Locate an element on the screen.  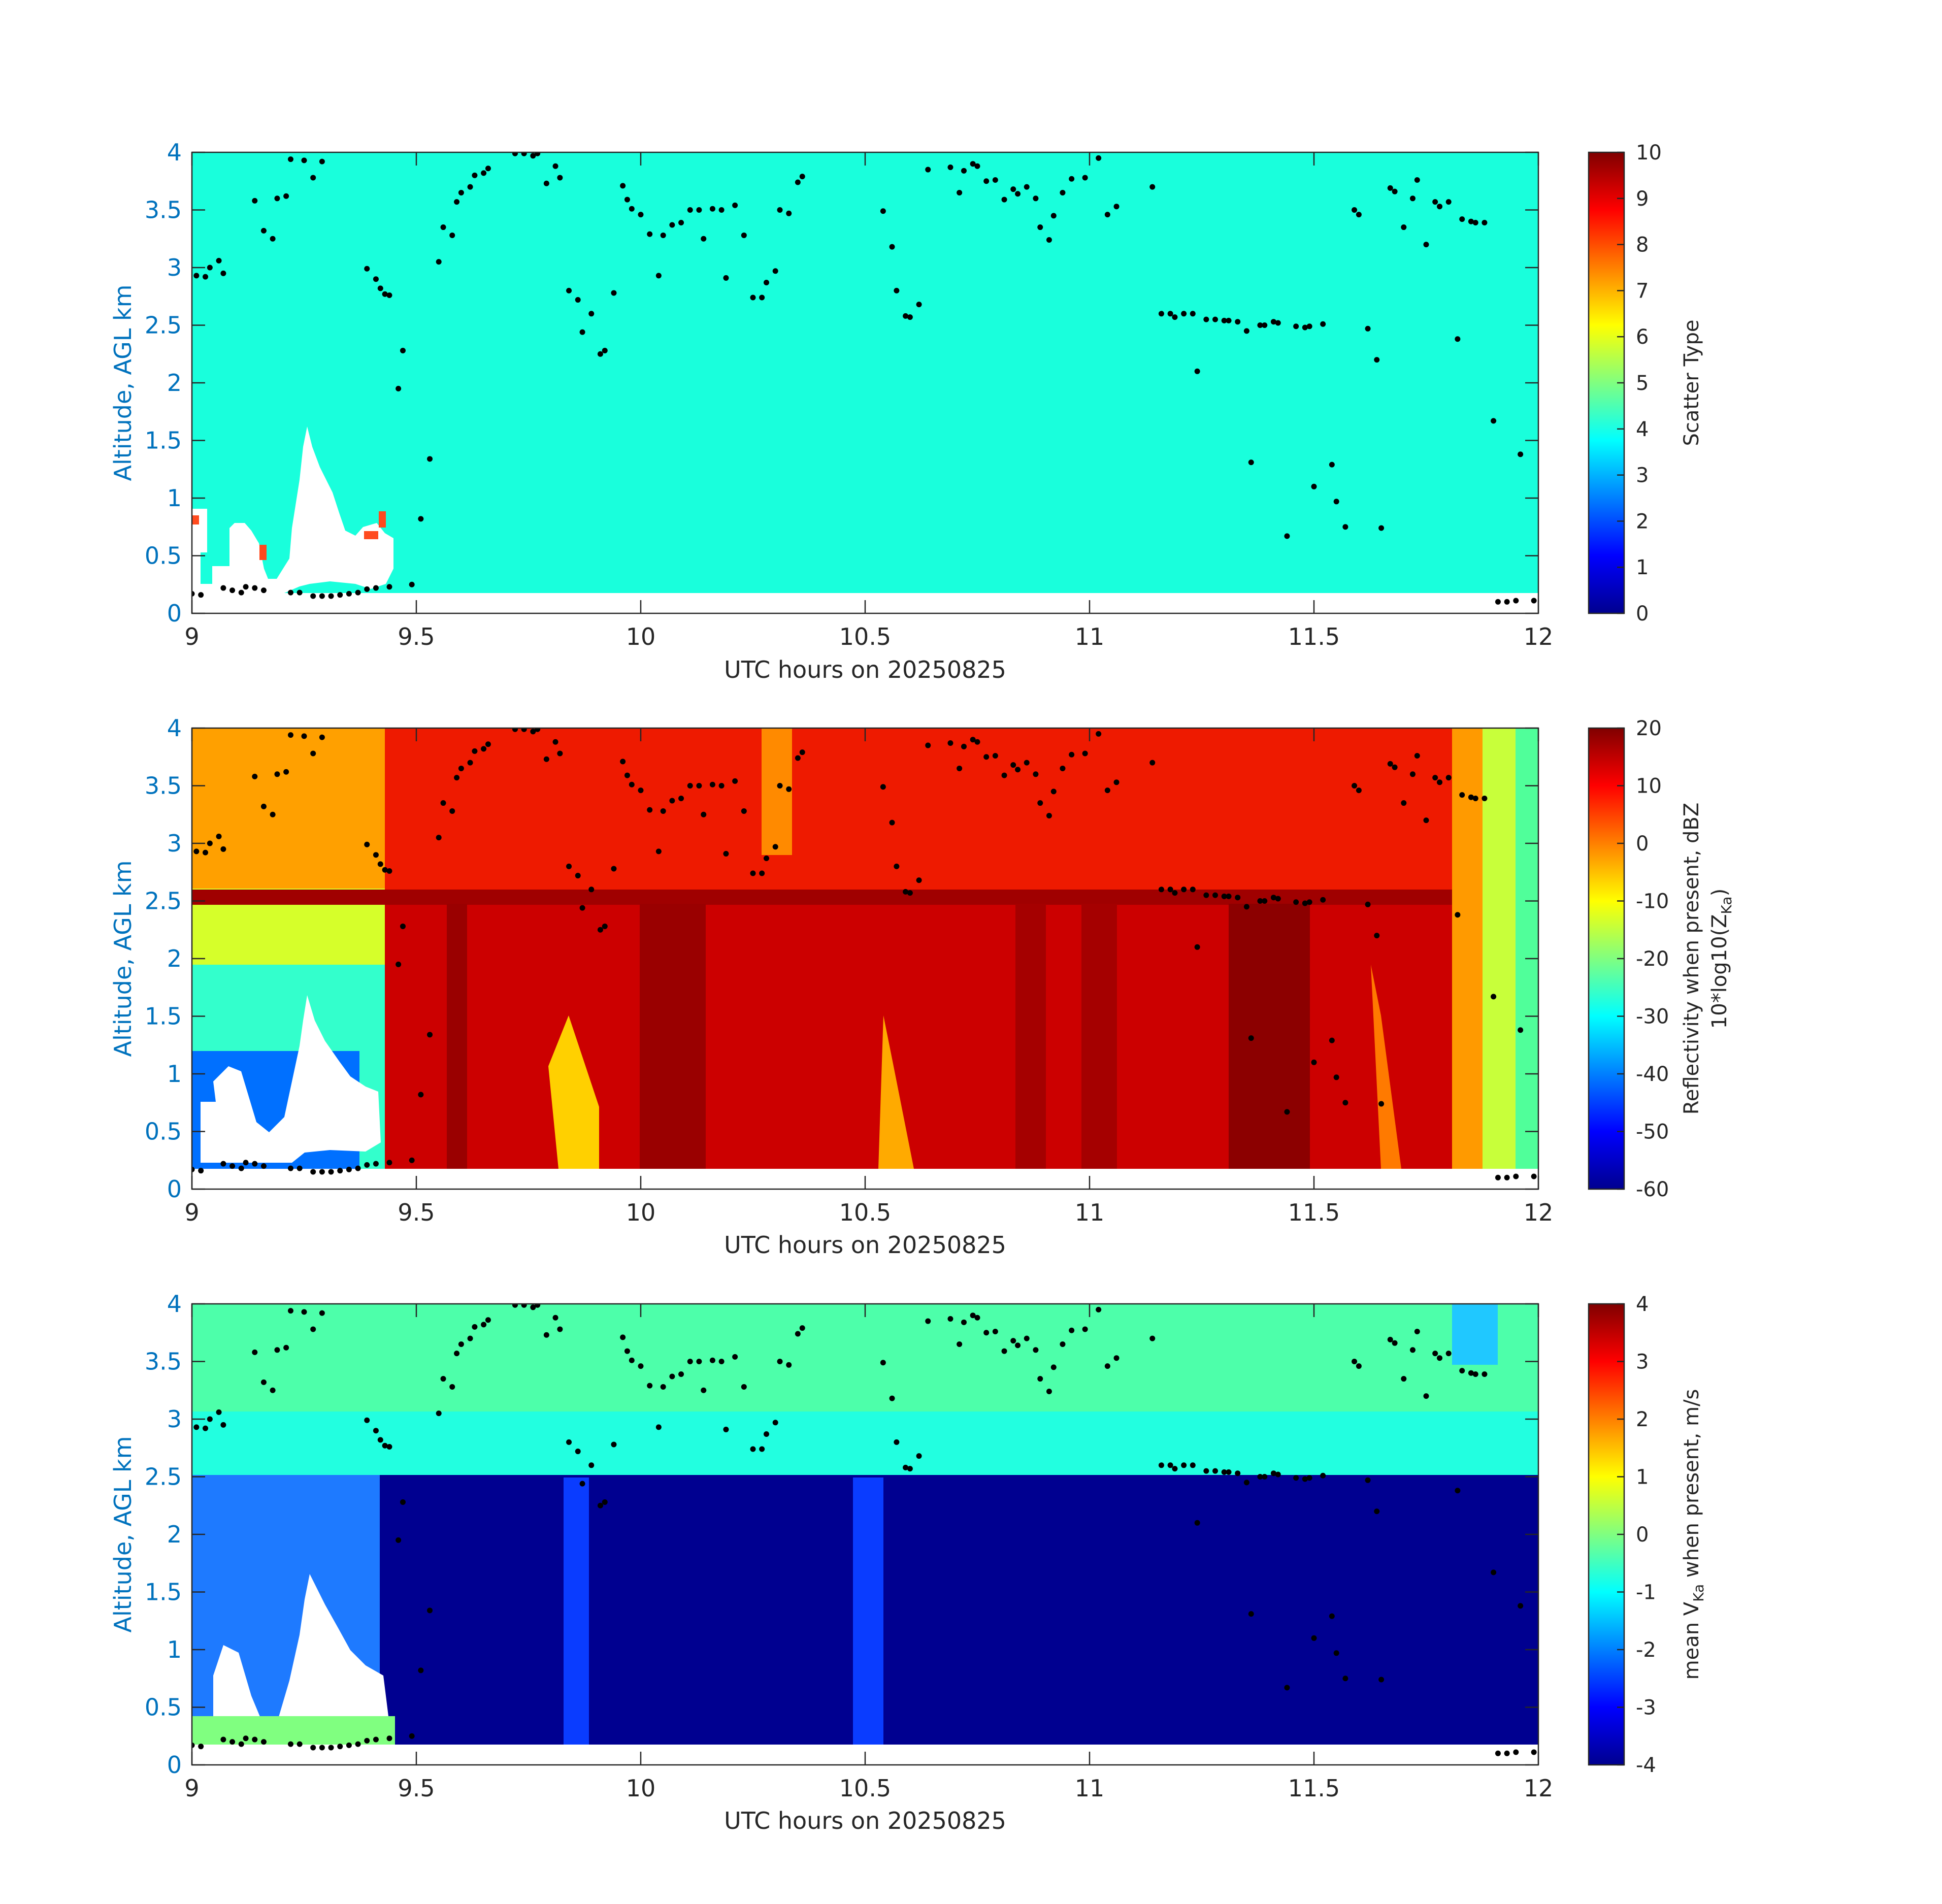
colorbar-tick-label: 2 is located at coordinates (1642, 522).